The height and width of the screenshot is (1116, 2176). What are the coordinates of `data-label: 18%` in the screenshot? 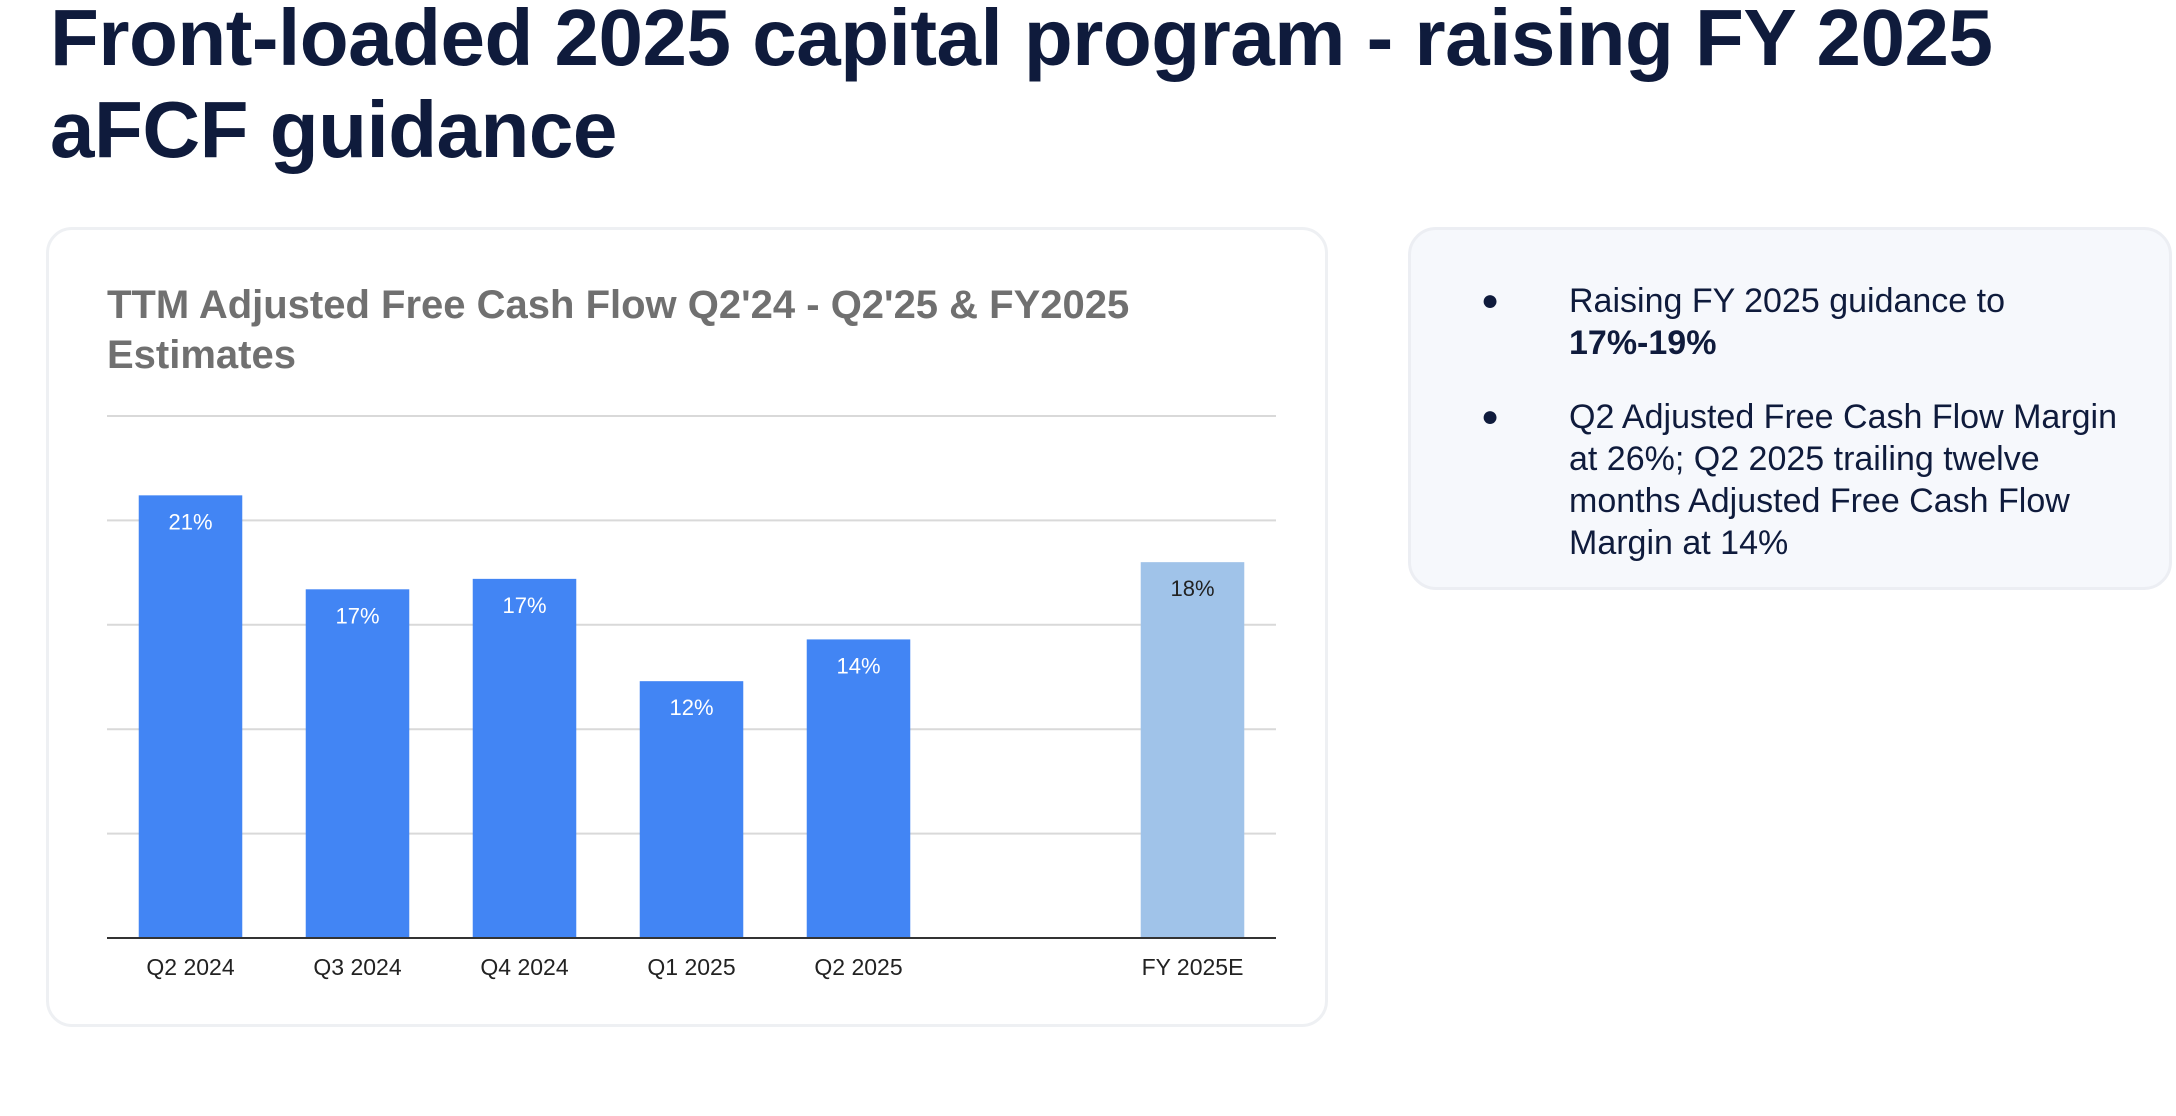 It's located at (1192, 588).